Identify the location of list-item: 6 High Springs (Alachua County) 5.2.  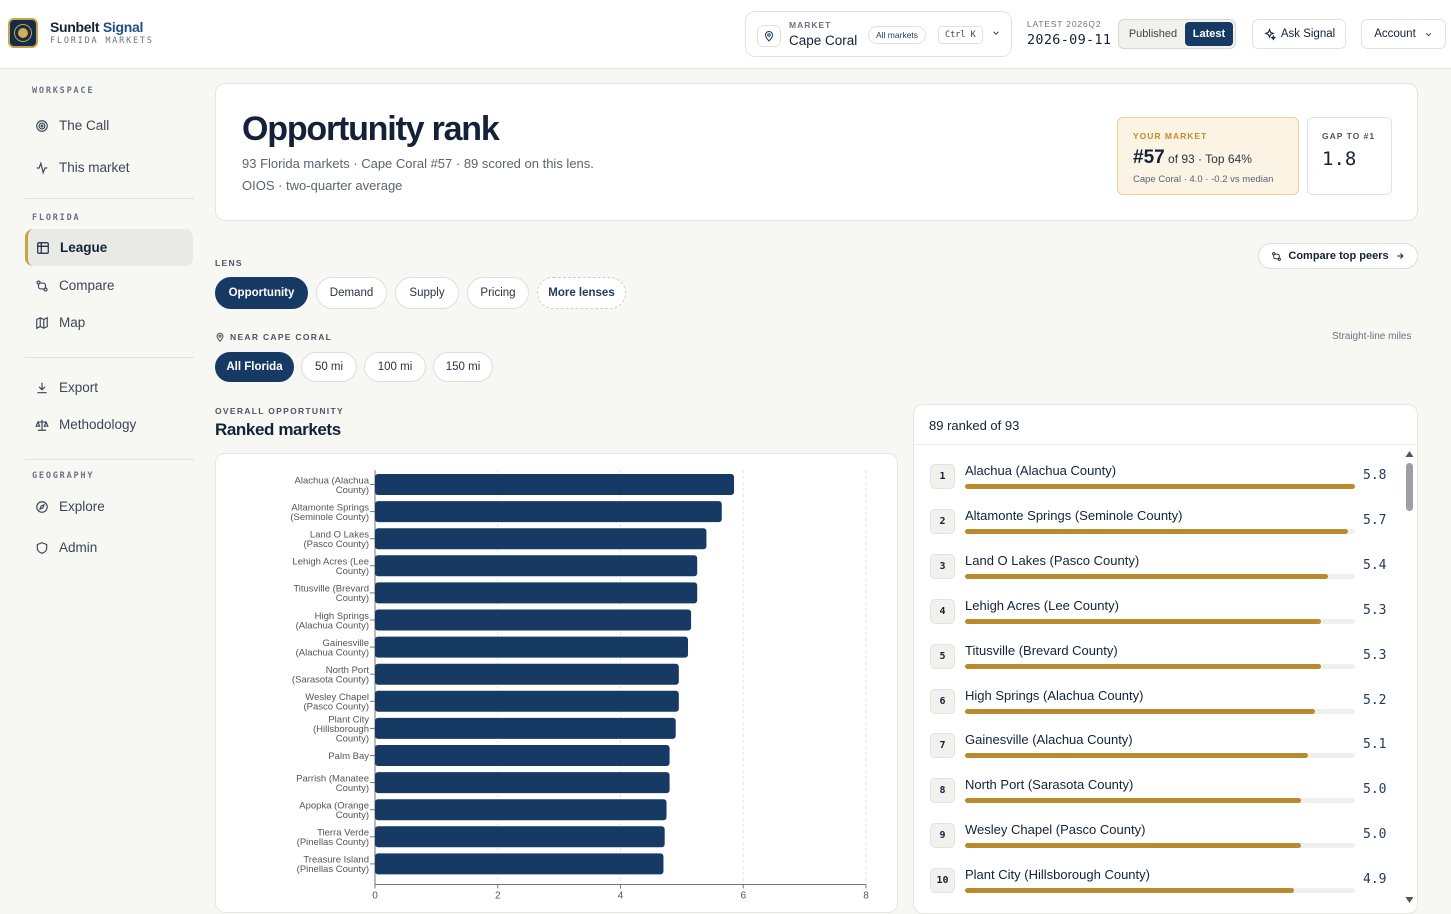
(1160, 703).